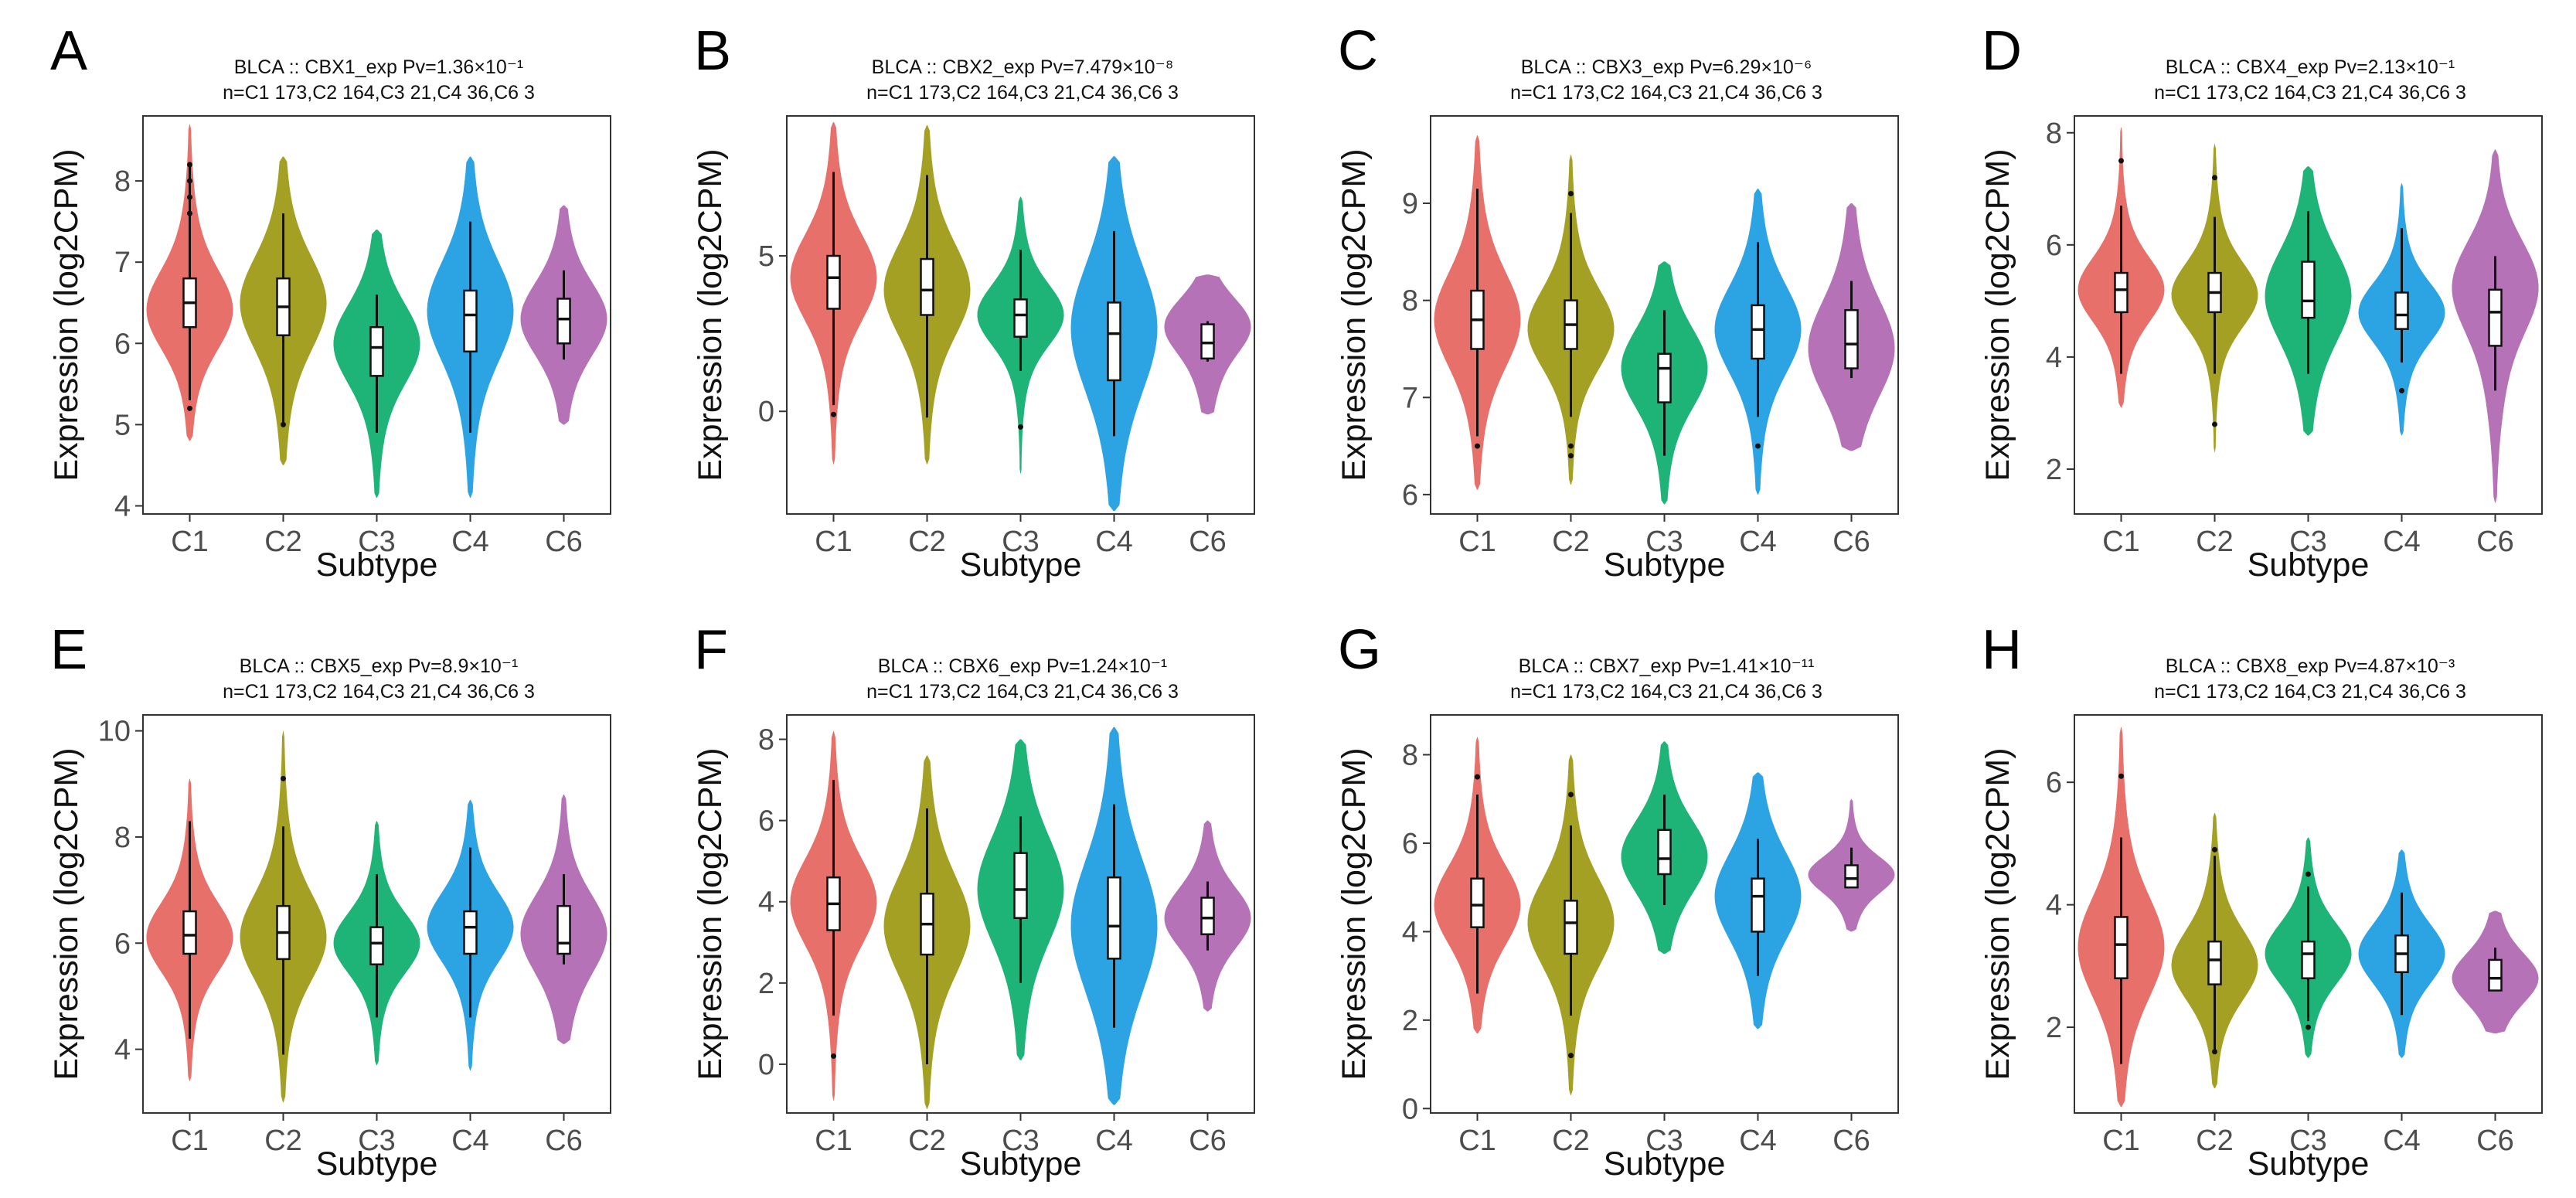 This screenshot has height=1198, width=2576. Describe the element at coordinates (1359, 650) in the screenshot. I see `panel-label: G` at that location.